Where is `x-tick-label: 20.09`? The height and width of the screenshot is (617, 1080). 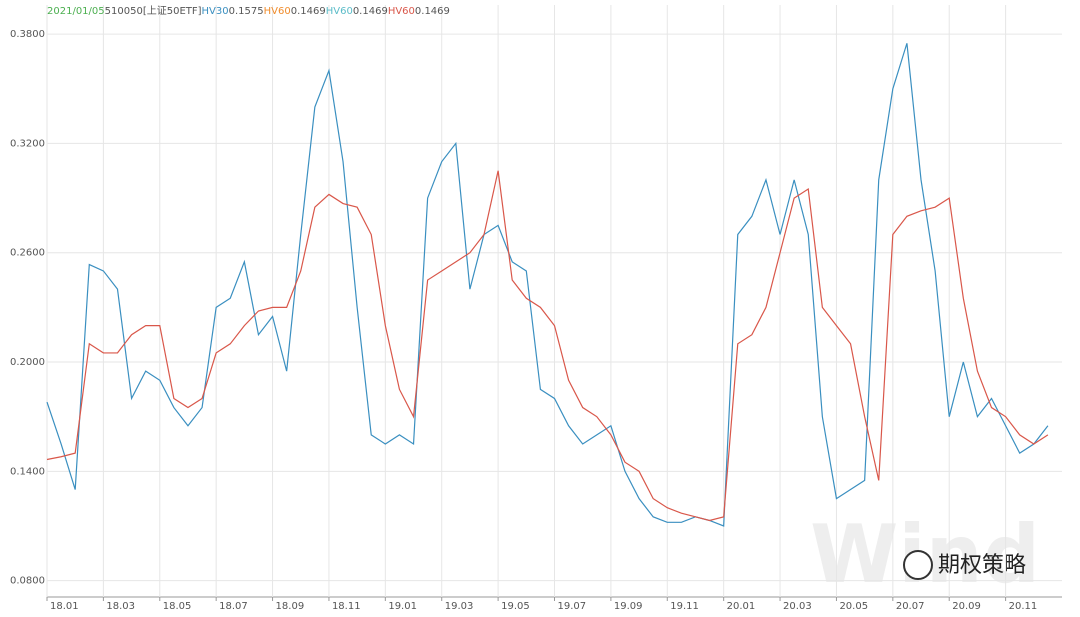 x-tick-label: 20.09 is located at coordinates (966, 606).